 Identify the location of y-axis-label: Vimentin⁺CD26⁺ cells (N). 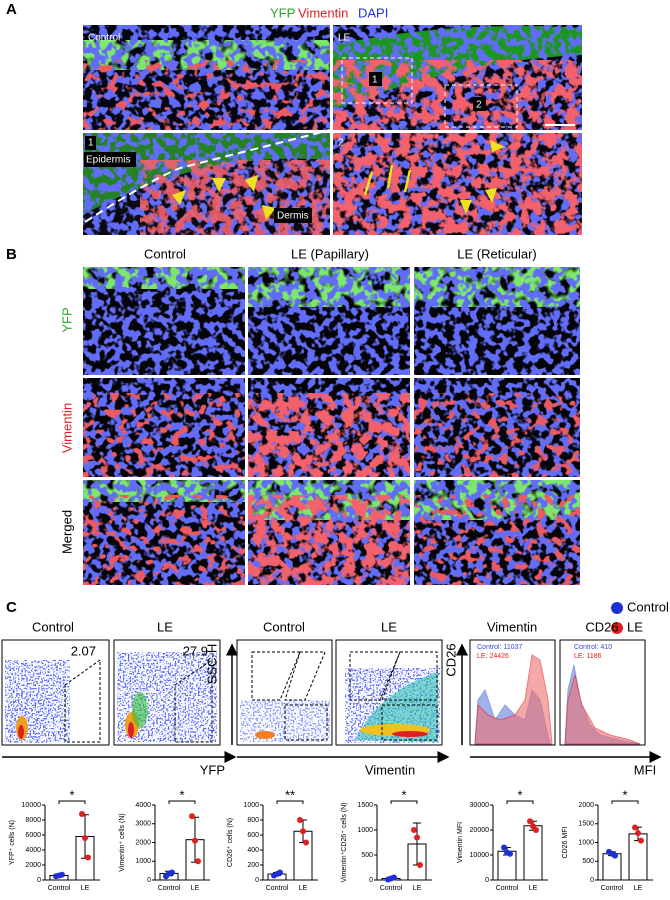
(344, 842).